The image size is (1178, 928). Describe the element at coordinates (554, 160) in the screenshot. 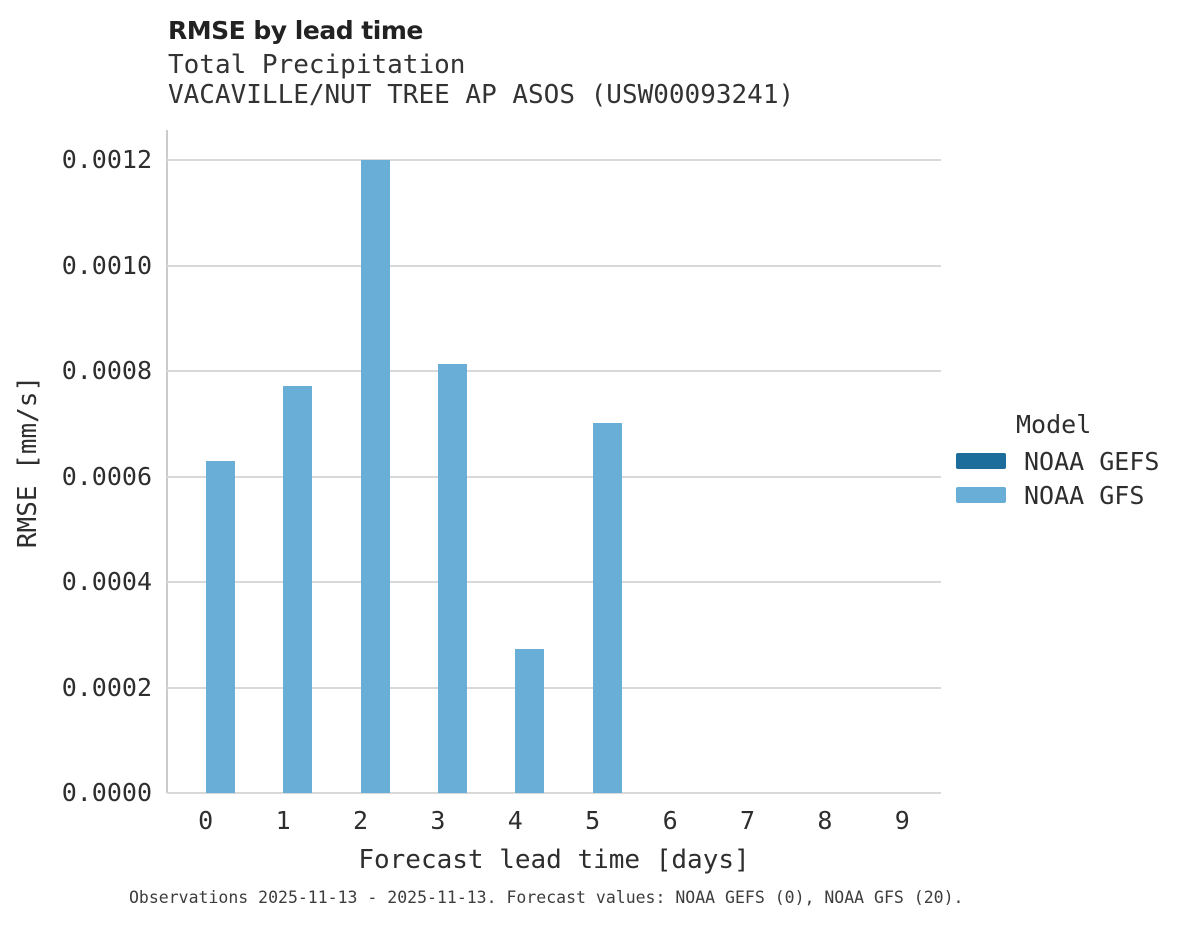

I see `gridline-y-0.0012` at that location.